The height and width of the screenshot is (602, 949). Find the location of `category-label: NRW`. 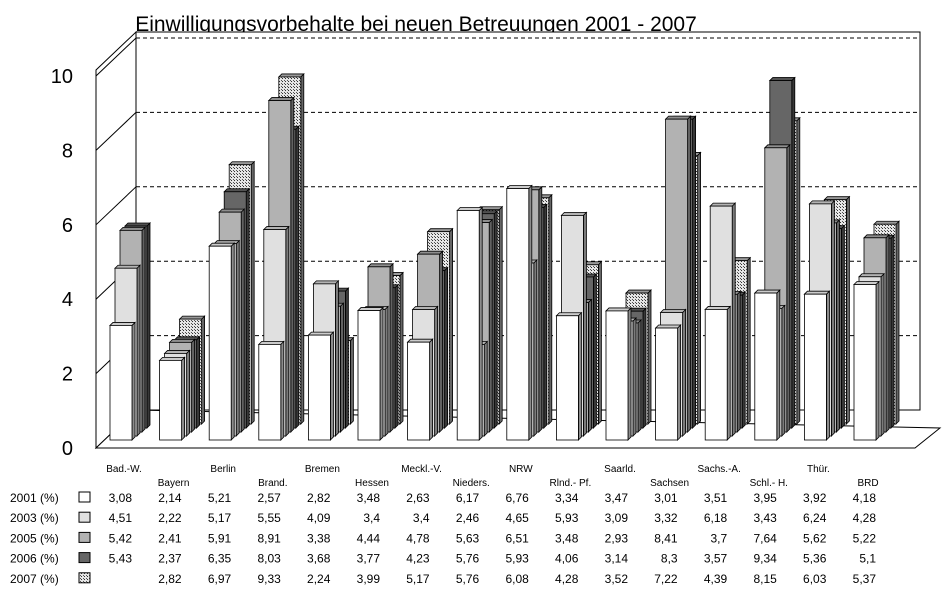

category-label: NRW is located at coordinates (521, 469).